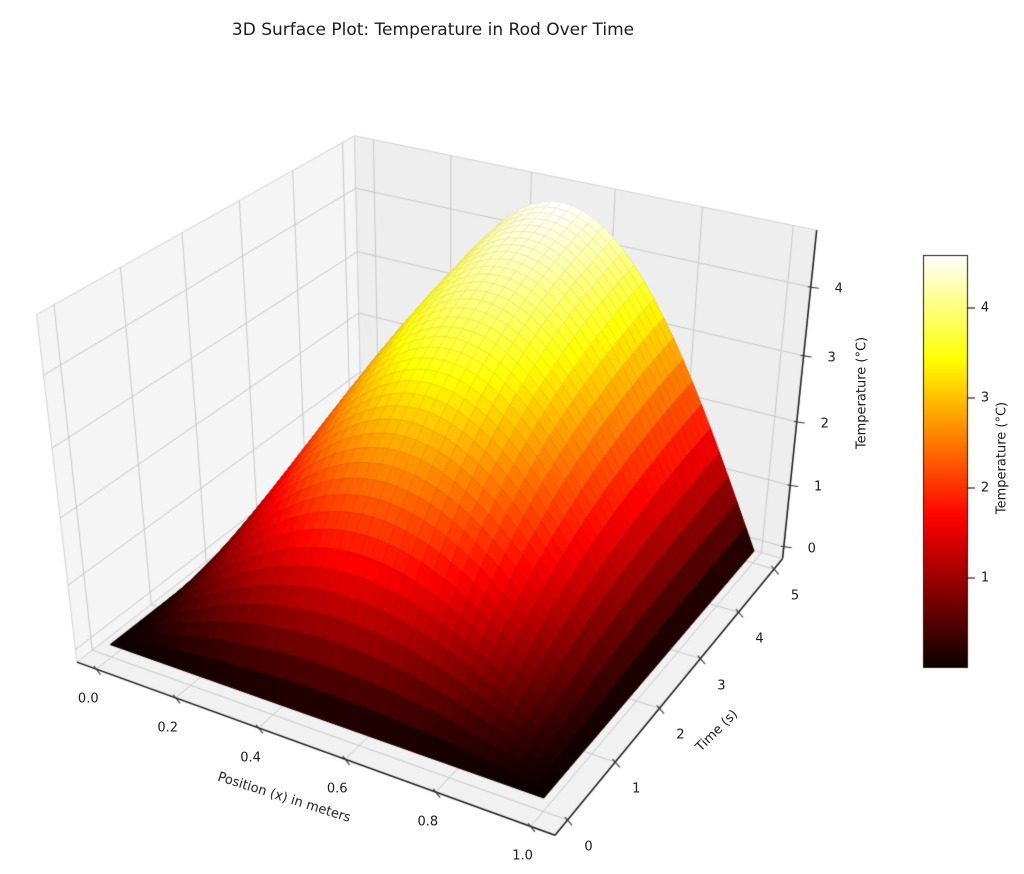  I want to click on colorbar-label: Temperature (°C), so click(1002, 458).